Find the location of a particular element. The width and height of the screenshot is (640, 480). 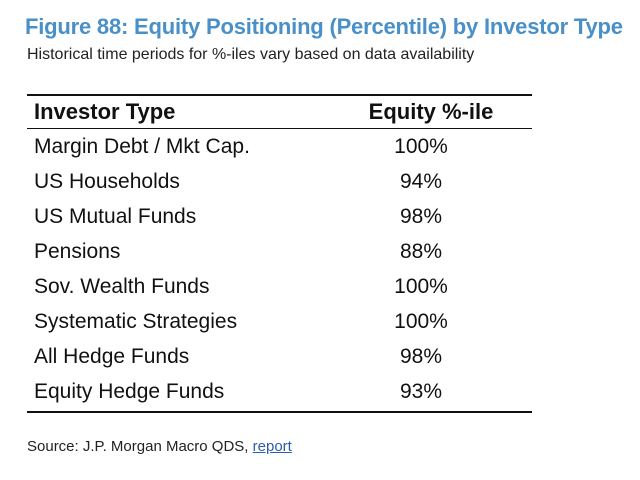

table-row: US Mutual Funds 98% is located at coordinates (279, 216).